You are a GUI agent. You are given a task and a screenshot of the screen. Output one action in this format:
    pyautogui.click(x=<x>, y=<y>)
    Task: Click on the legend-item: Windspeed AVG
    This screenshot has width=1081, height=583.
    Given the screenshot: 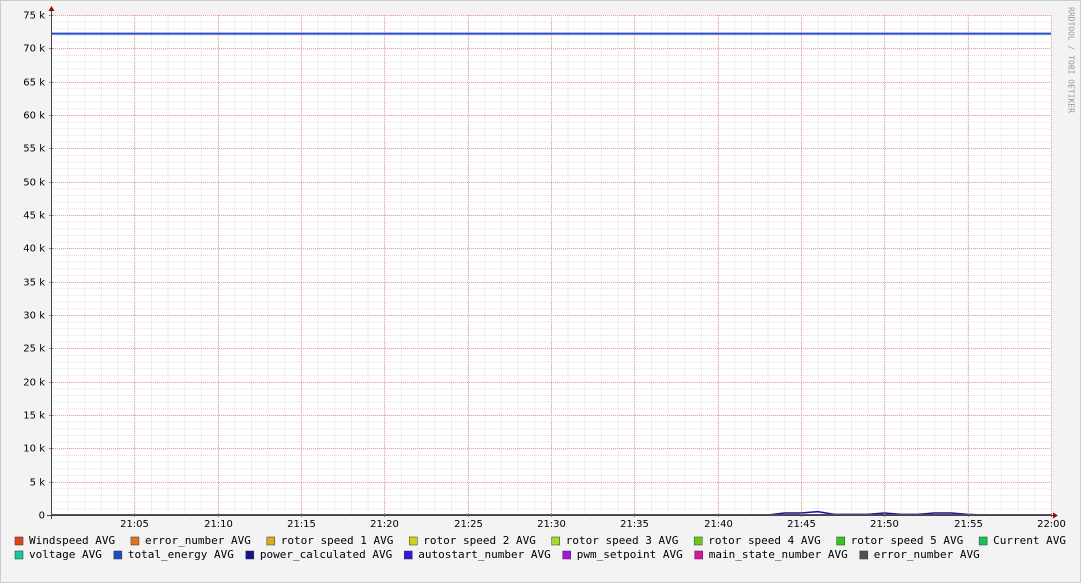 What is the action you would take?
    pyautogui.click(x=64, y=540)
    